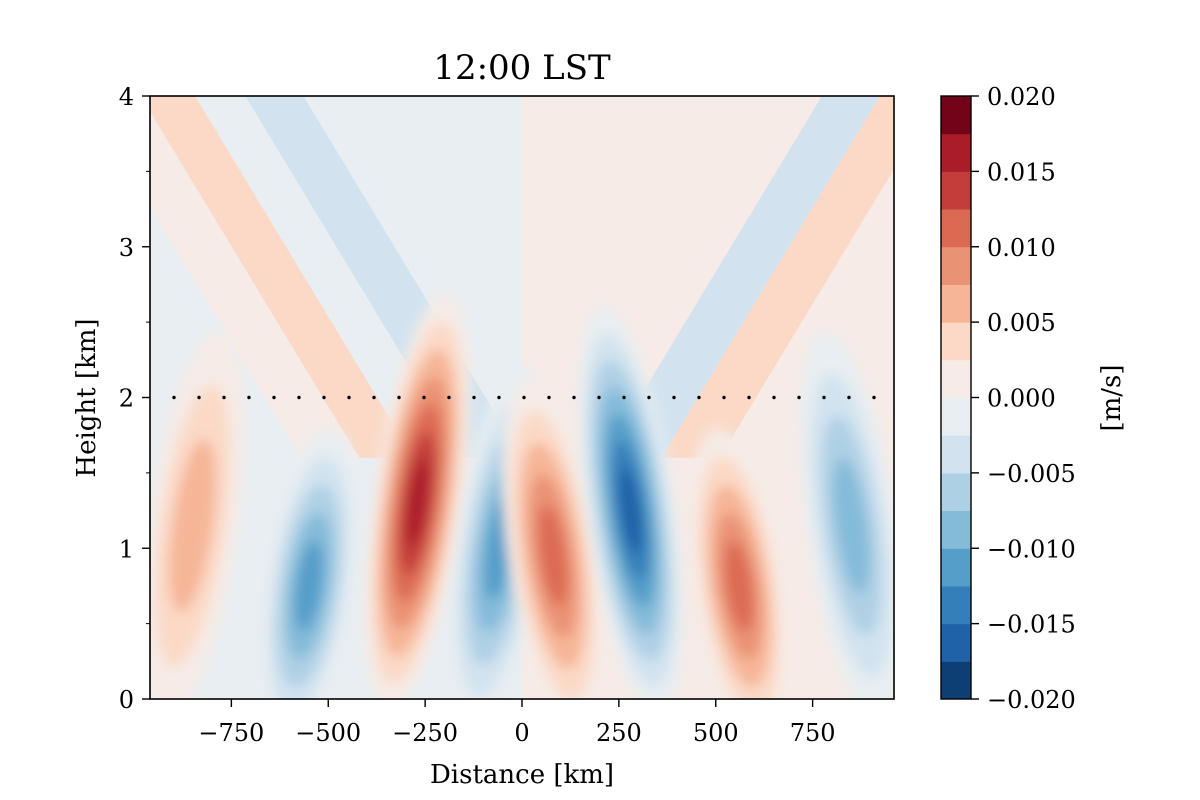 The width and height of the screenshot is (1200, 800). Describe the element at coordinates (1021, 248) in the screenshot. I see `colorbar-tick-label: 0.010` at that location.